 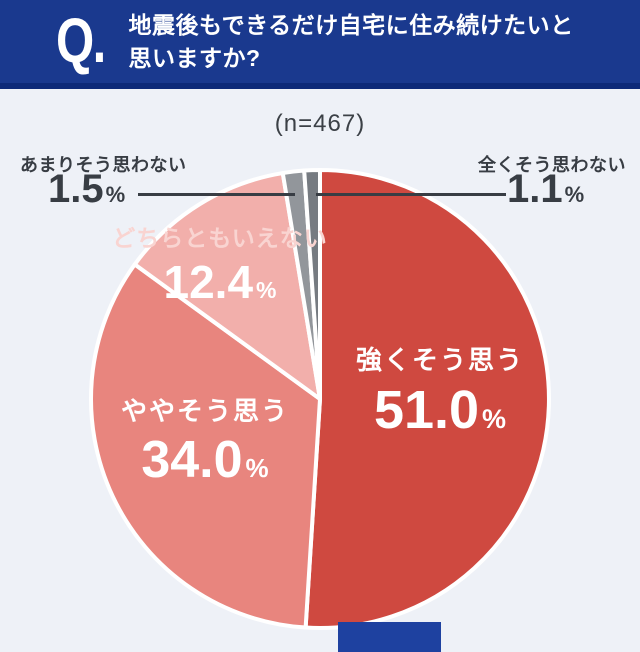 I want to click on slice-category-neutral: どちらともいえない, so click(x=220, y=238).